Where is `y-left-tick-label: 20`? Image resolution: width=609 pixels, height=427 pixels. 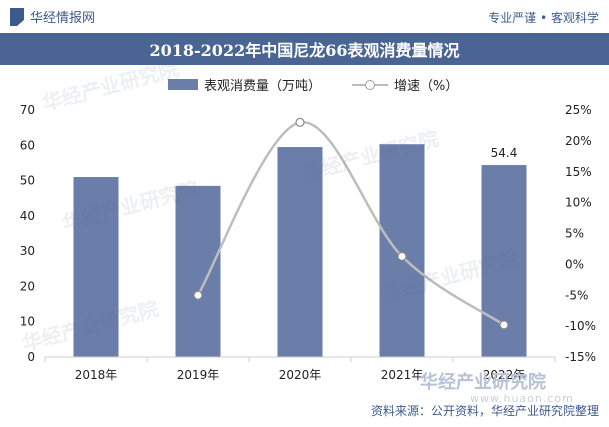 y-left-tick-label: 20 is located at coordinates (27, 286).